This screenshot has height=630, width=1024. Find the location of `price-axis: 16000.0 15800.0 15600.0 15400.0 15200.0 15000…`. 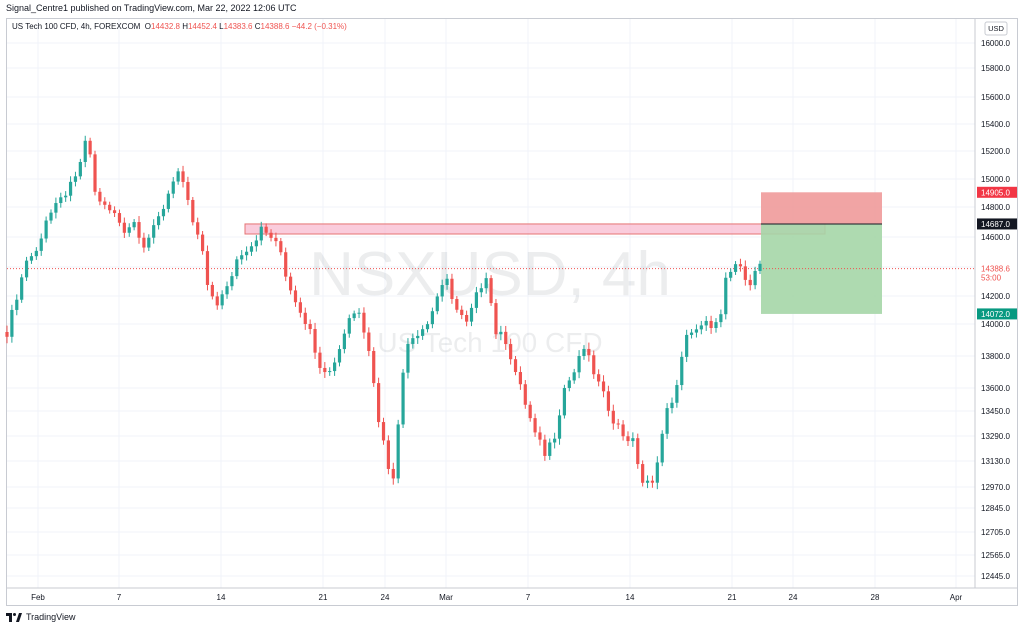

price-axis: 16000.0 15800.0 15600.0 15400.0 15200.0 15000… is located at coordinates (992, 303).